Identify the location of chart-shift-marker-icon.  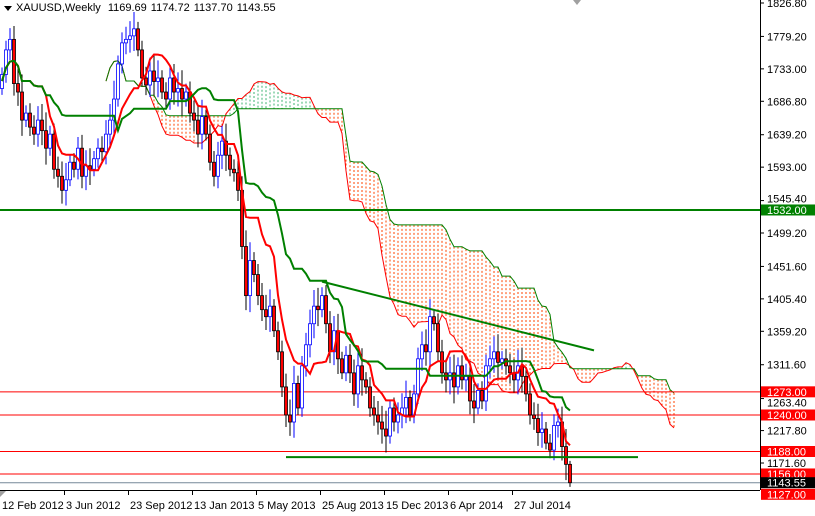
(577, 2).